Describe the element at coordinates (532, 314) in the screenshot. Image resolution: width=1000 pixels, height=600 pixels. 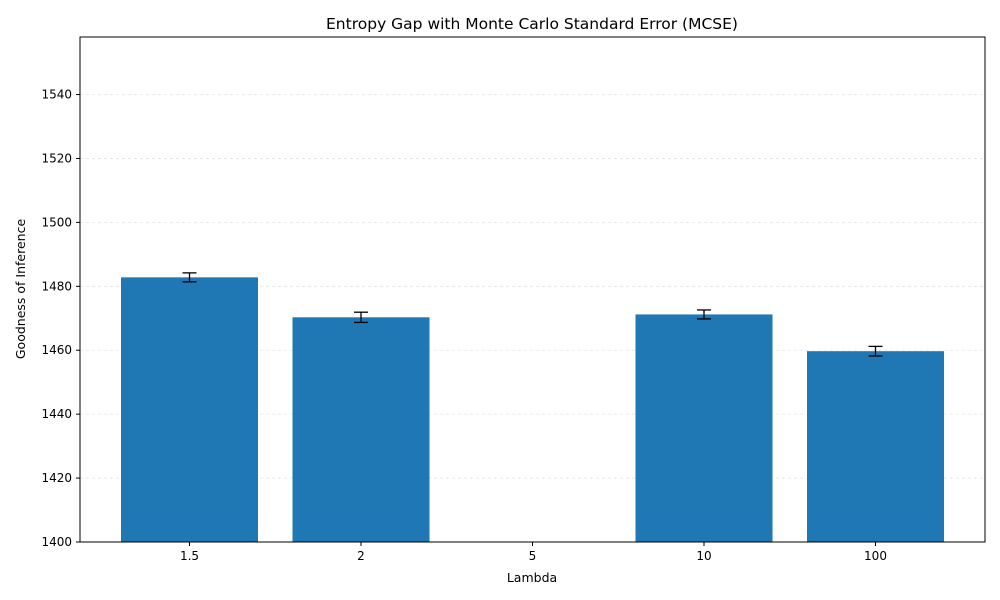
I see `error-bars` at that location.